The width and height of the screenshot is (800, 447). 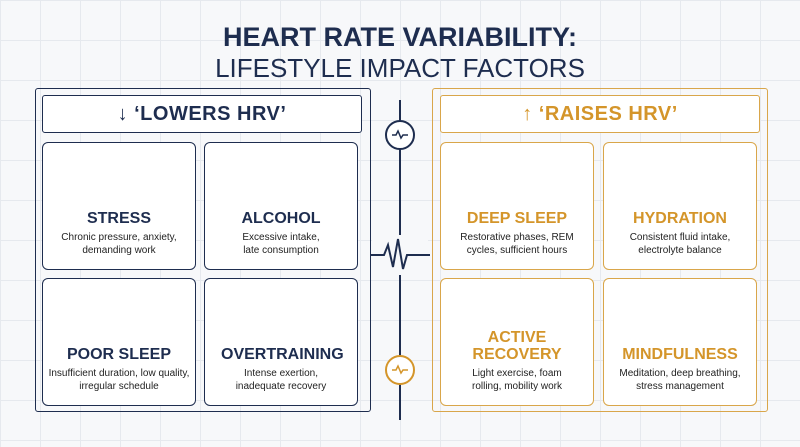 I want to click on card-description: Light exercise, foam, so click(x=517, y=373).